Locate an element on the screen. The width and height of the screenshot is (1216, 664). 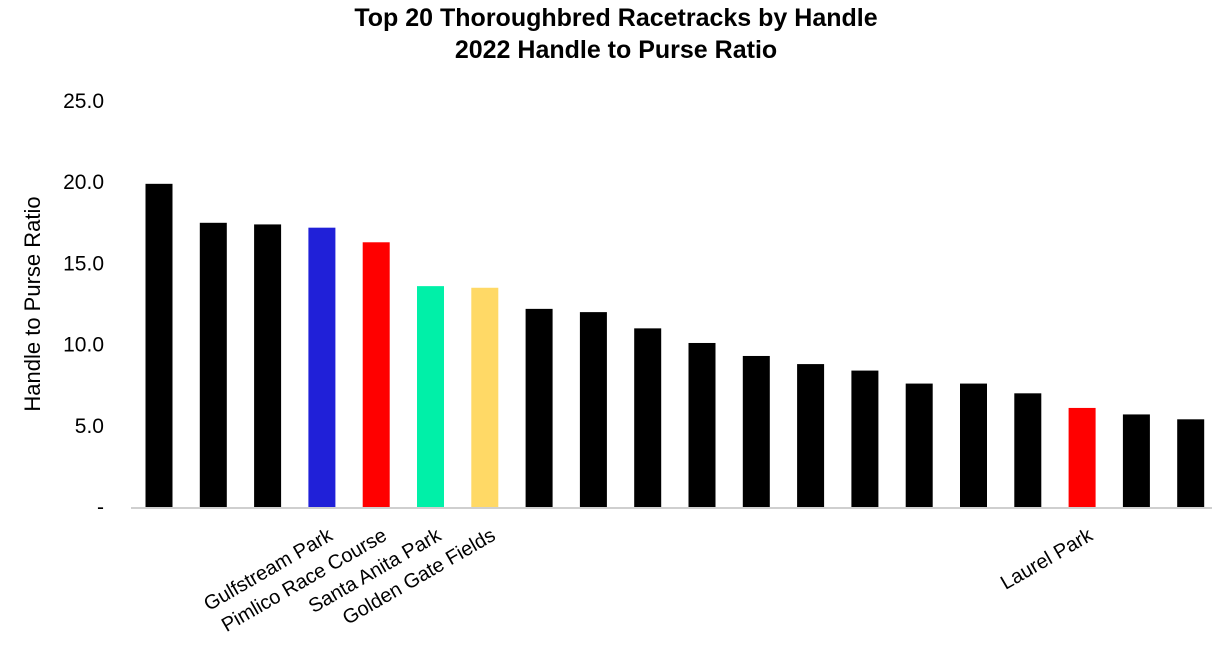
chart-subtitle: 2022 Handle to Purse Ratio is located at coordinates (616, 50).